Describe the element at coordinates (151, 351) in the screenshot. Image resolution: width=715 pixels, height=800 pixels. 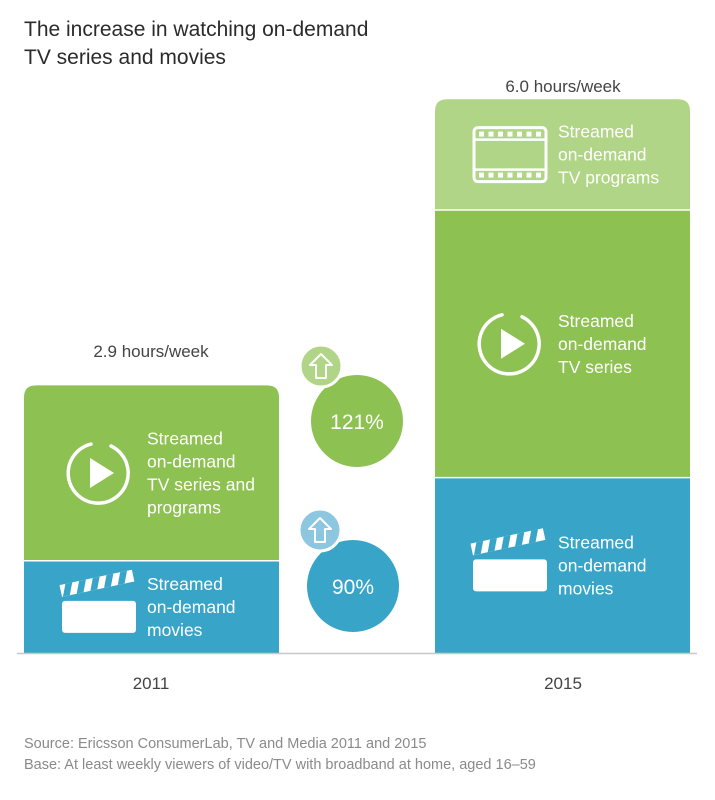
I see `total-label-2011: 2.9 hours/week` at that location.